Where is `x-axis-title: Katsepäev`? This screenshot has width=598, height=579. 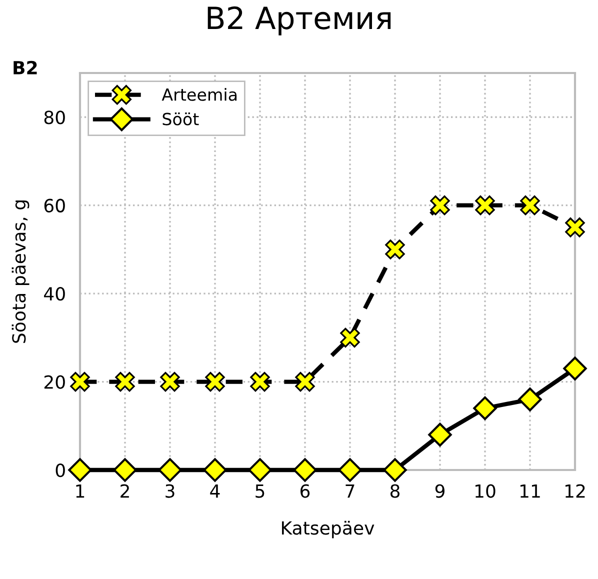
x-axis-title: Katsepäev is located at coordinates (328, 529).